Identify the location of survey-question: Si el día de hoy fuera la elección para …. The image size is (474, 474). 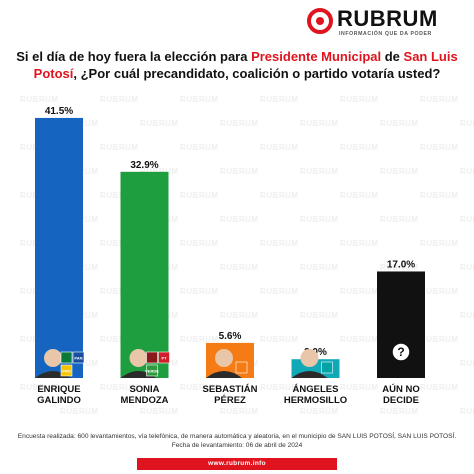
(237, 65).